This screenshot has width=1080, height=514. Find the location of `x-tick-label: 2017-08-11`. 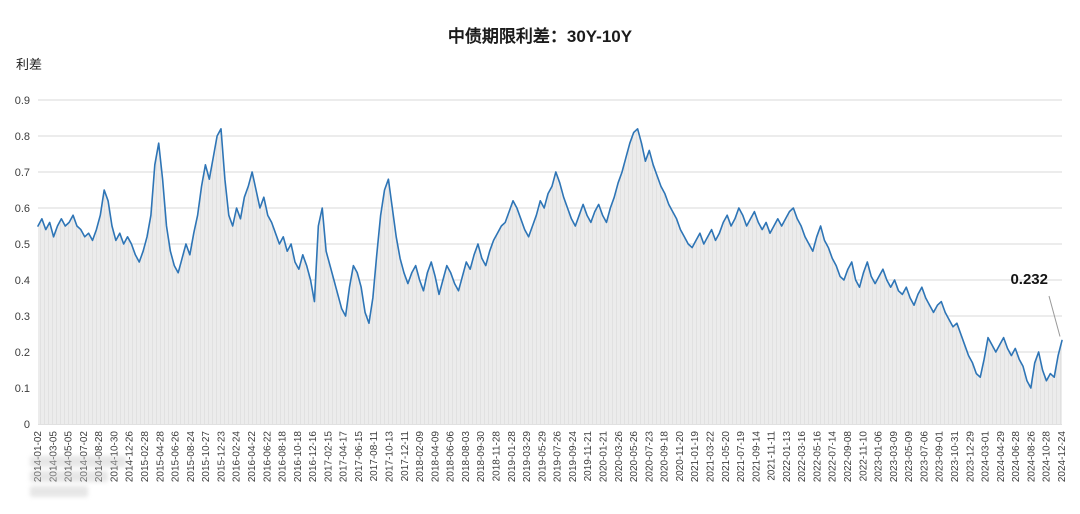

x-tick-label: 2017-08-11 is located at coordinates (374, 456).